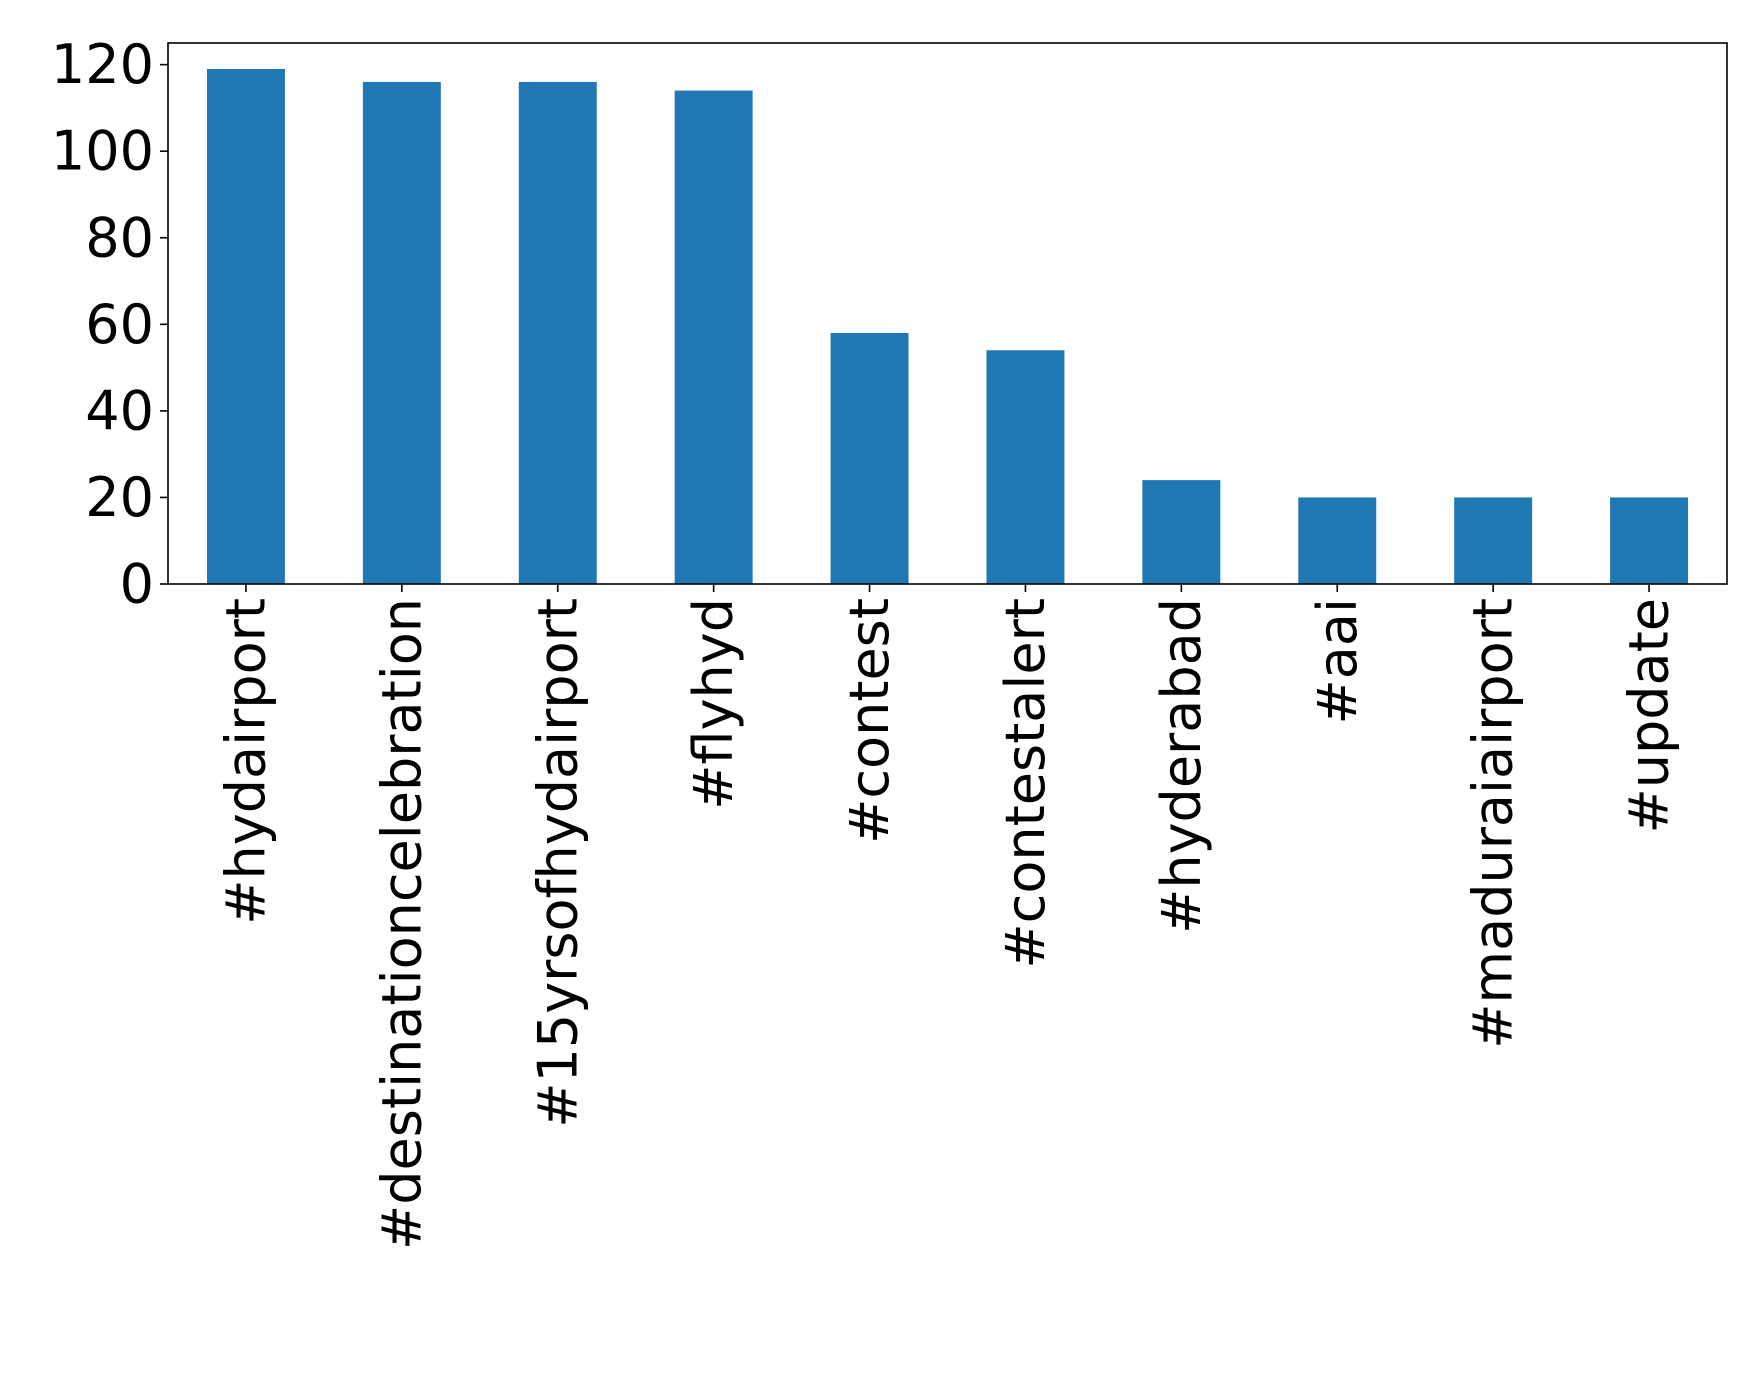  What do you see at coordinates (245, 326) in the screenshot?
I see `bar-hydairport` at bounding box center [245, 326].